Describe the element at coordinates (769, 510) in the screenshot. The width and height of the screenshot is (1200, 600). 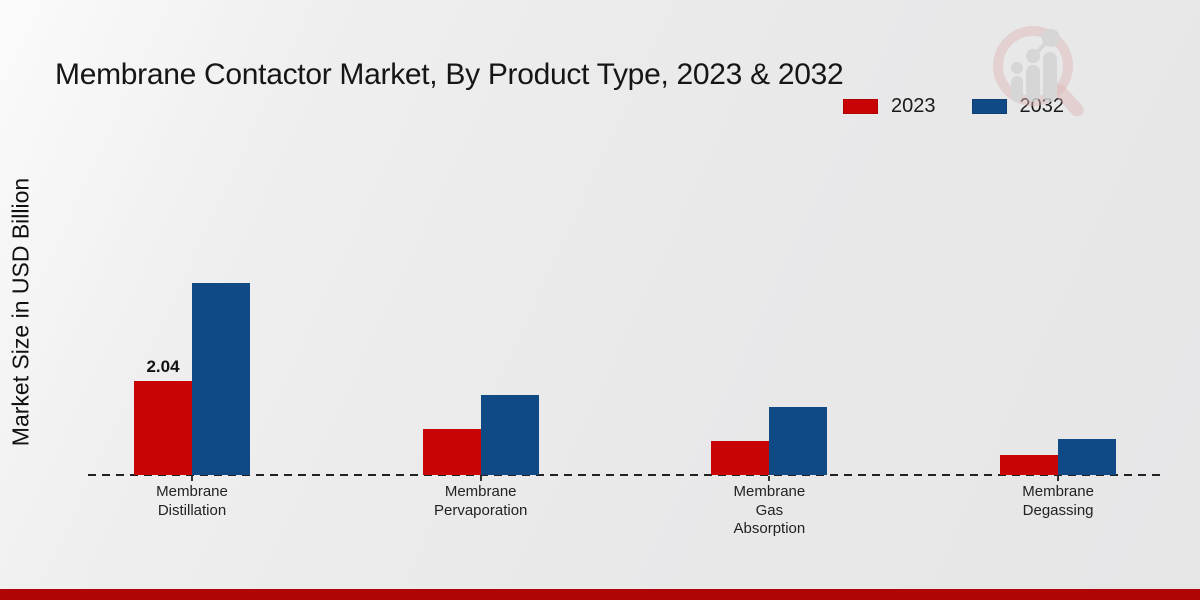
I see `category-label-2: Membrane Gas Absorption` at that location.